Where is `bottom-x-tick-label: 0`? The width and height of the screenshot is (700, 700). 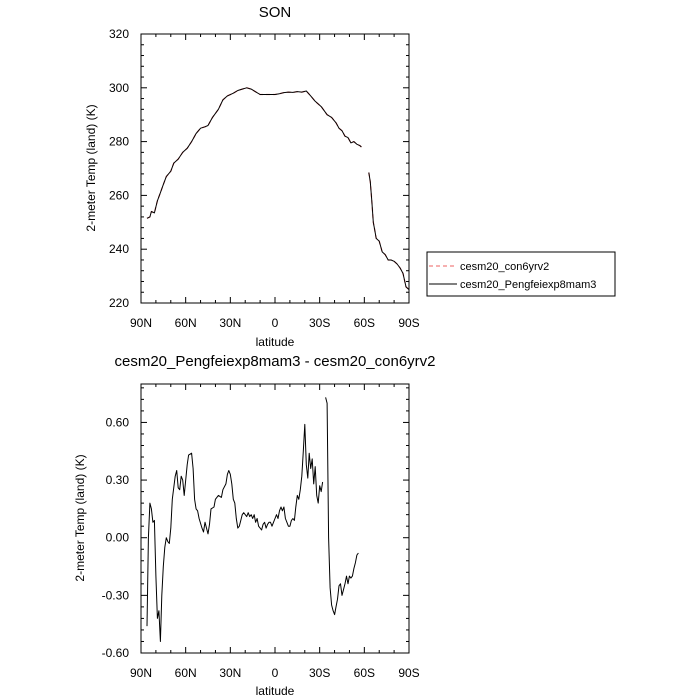
bottom-x-tick-label: 0 is located at coordinates (275, 673).